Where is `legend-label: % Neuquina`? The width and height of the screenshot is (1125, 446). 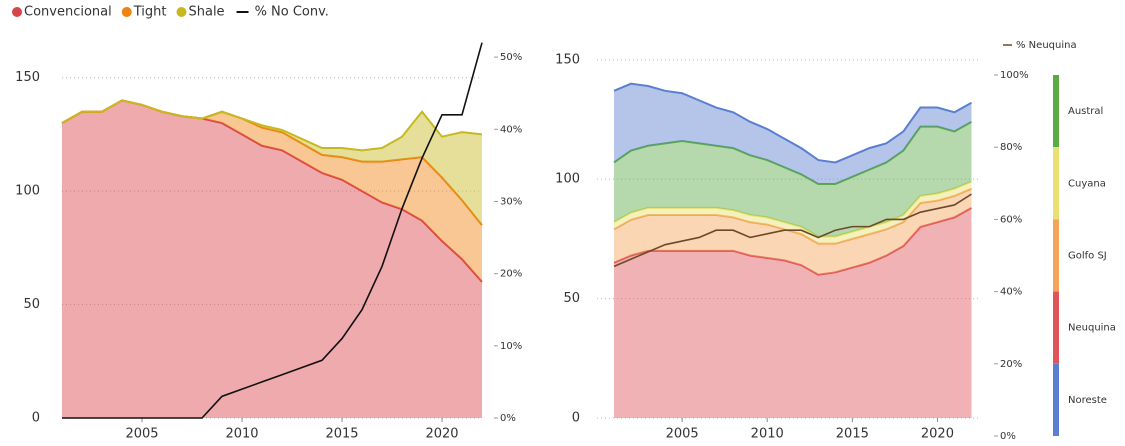 legend-label: % Neuquina is located at coordinates (1046, 45).